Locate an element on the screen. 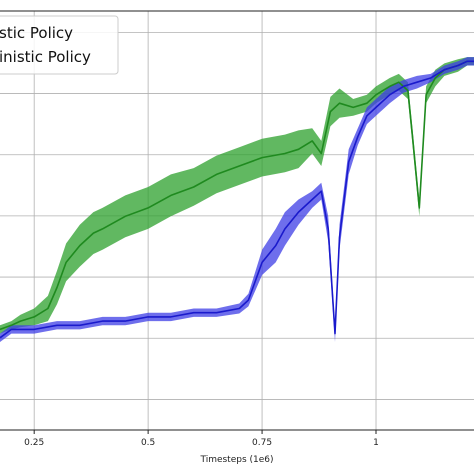  legend: stic Policy inistic Policy is located at coordinates (59, 45).